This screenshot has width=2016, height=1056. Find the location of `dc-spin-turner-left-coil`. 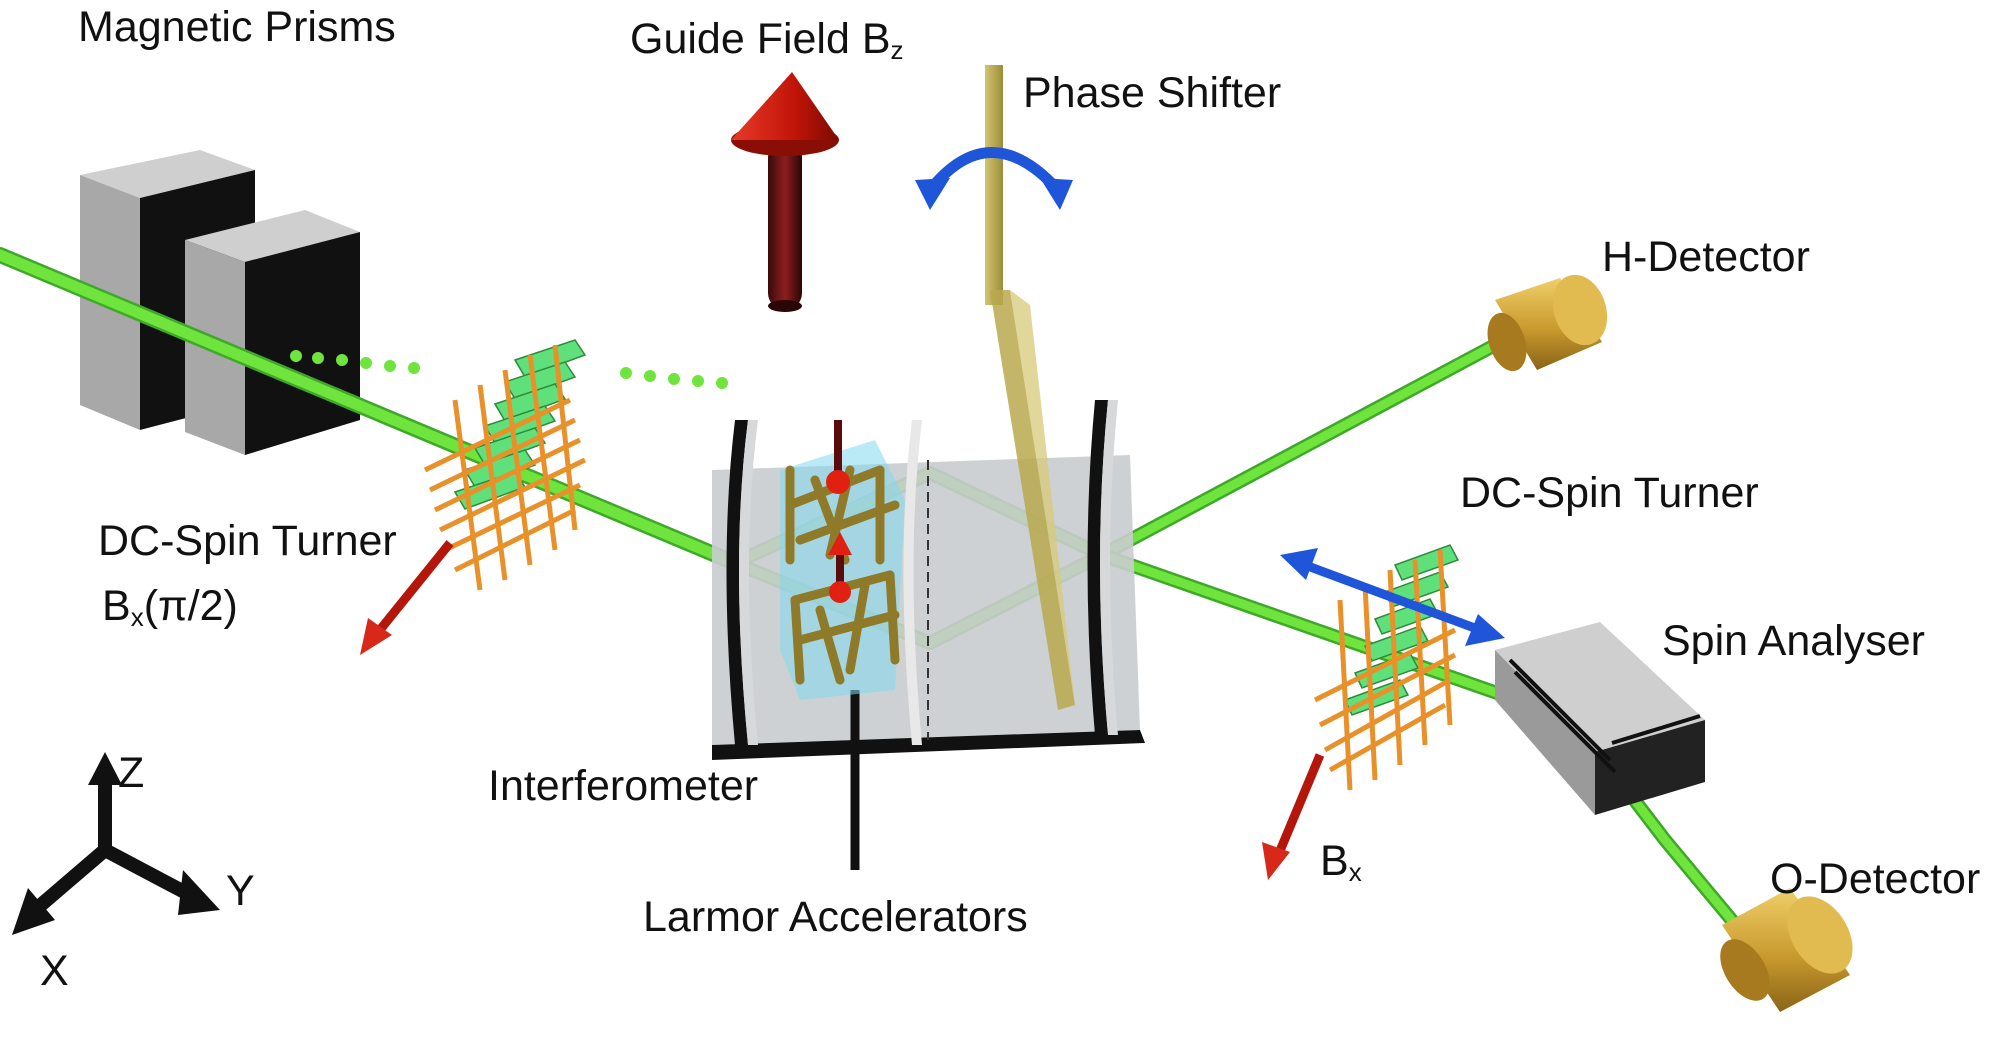

dc-spin-turner-left-coil is located at coordinates (473, 497).